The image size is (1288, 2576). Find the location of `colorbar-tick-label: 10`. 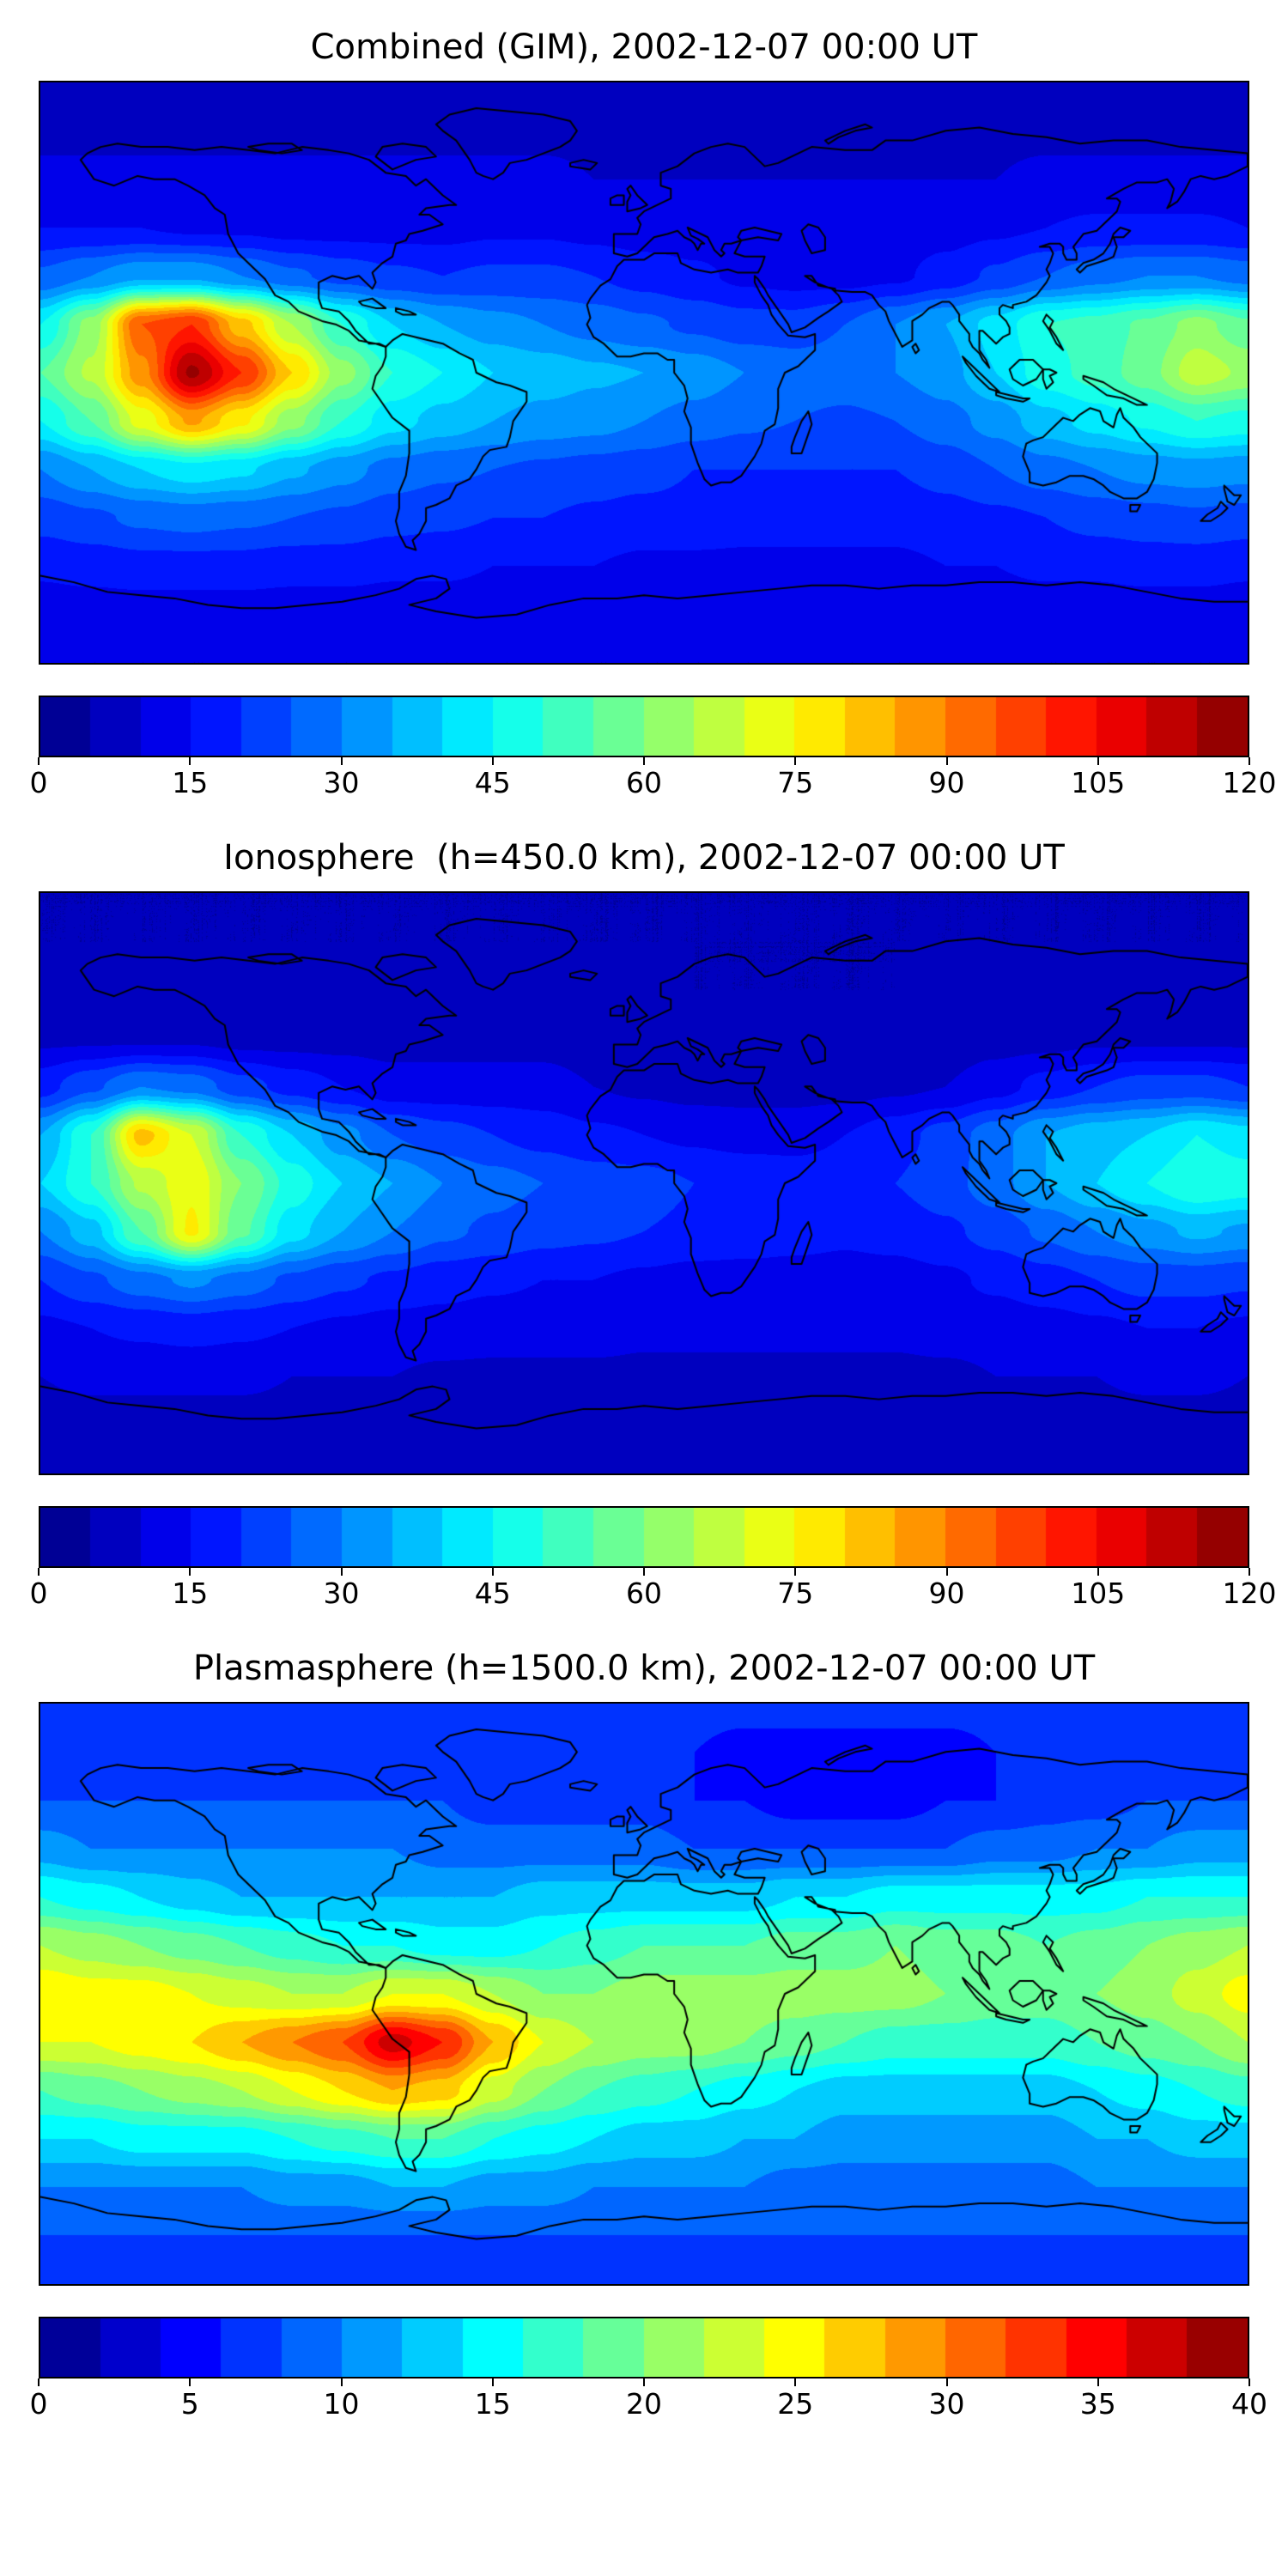

colorbar-tick-label: 10 is located at coordinates (342, 2404).